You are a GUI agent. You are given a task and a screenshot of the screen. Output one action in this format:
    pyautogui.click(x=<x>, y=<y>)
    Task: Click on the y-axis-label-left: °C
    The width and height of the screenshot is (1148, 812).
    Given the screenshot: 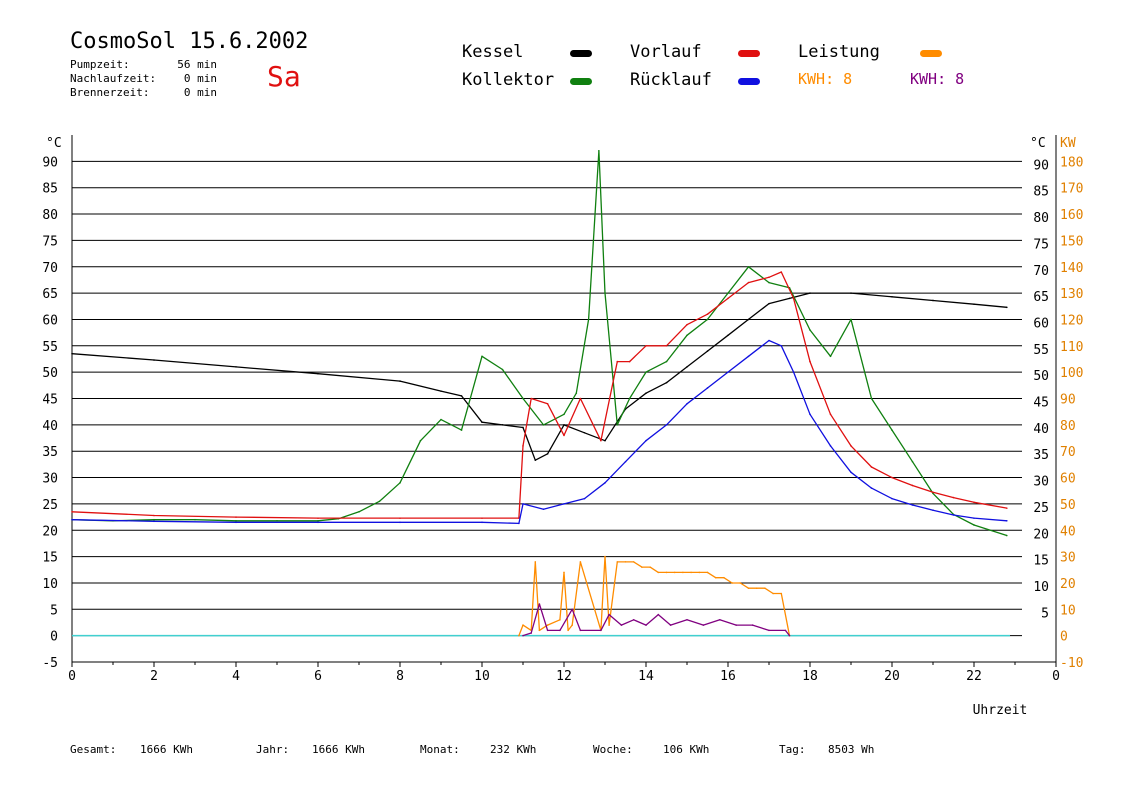 What is the action you would take?
    pyautogui.click(x=54, y=143)
    